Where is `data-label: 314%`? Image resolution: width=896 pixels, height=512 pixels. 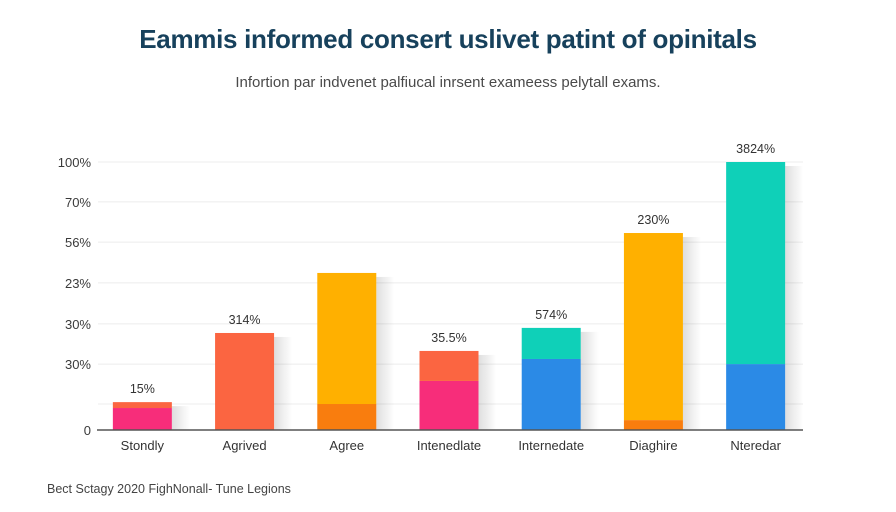 data-label: 314% is located at coordinates (245, 320).